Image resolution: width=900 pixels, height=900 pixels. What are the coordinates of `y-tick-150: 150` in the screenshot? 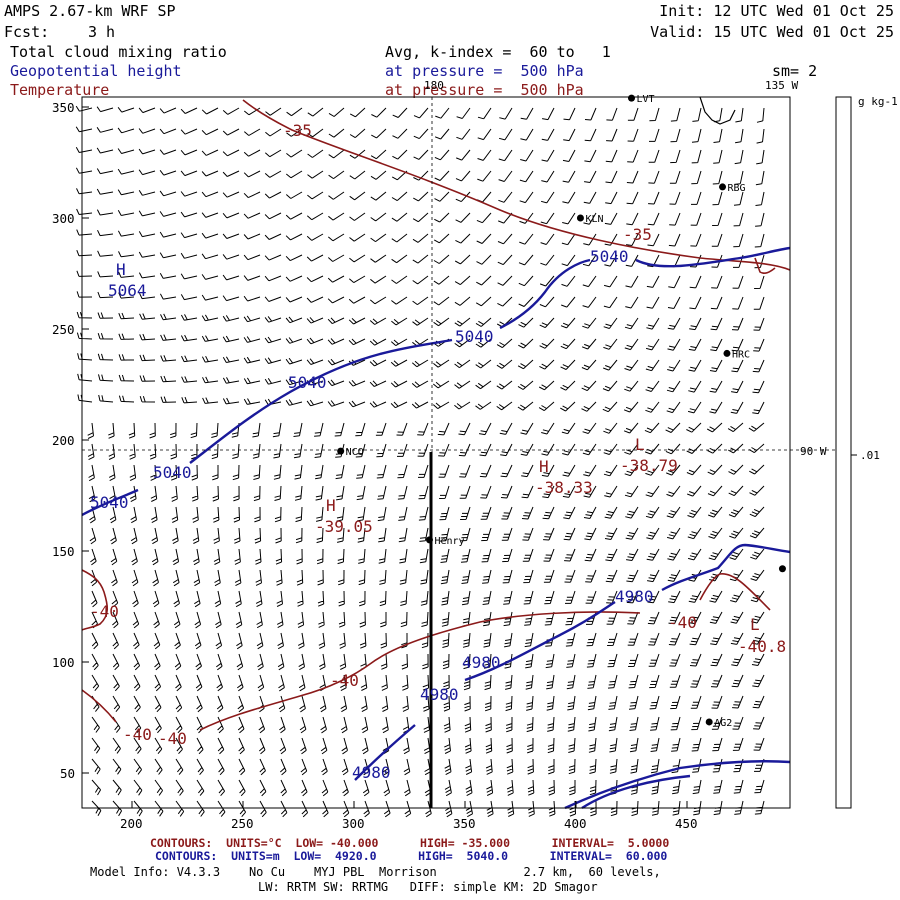 It's located at (63, 551).